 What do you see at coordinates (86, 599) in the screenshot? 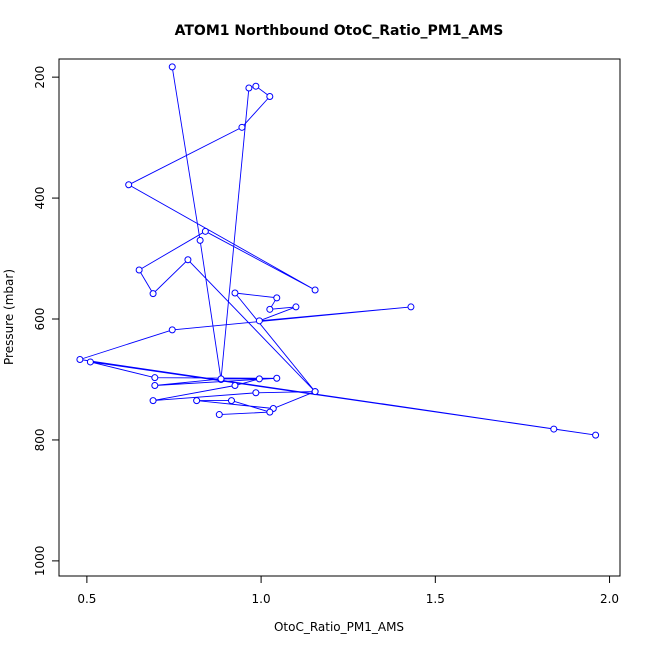
I see `x-tick-label: 0.5` at bounding box center [86, 599].